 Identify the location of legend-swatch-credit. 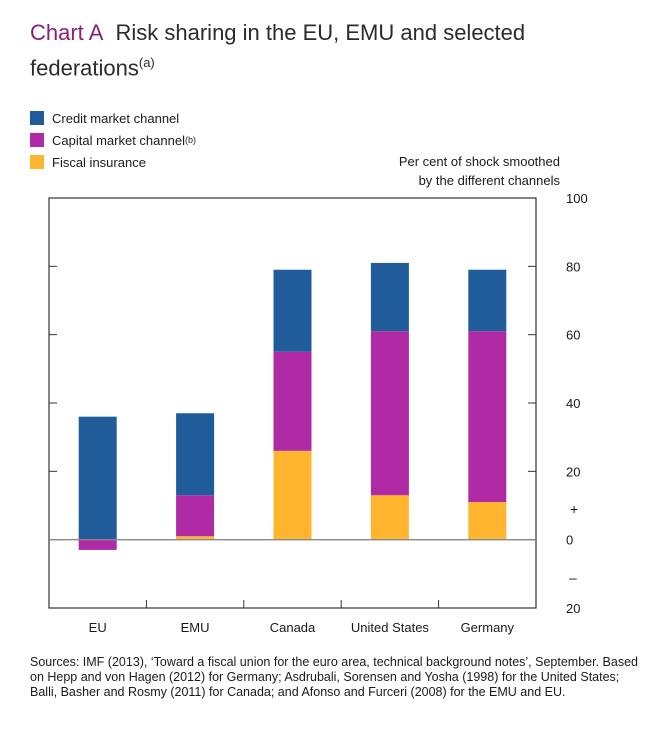
(37, 118).